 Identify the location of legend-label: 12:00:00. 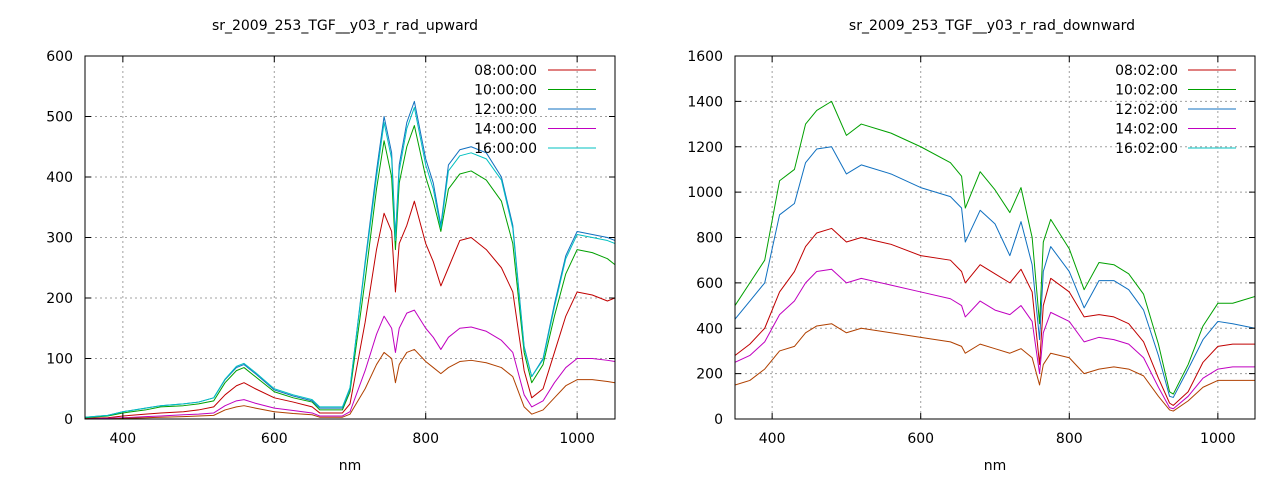
(505, 110).